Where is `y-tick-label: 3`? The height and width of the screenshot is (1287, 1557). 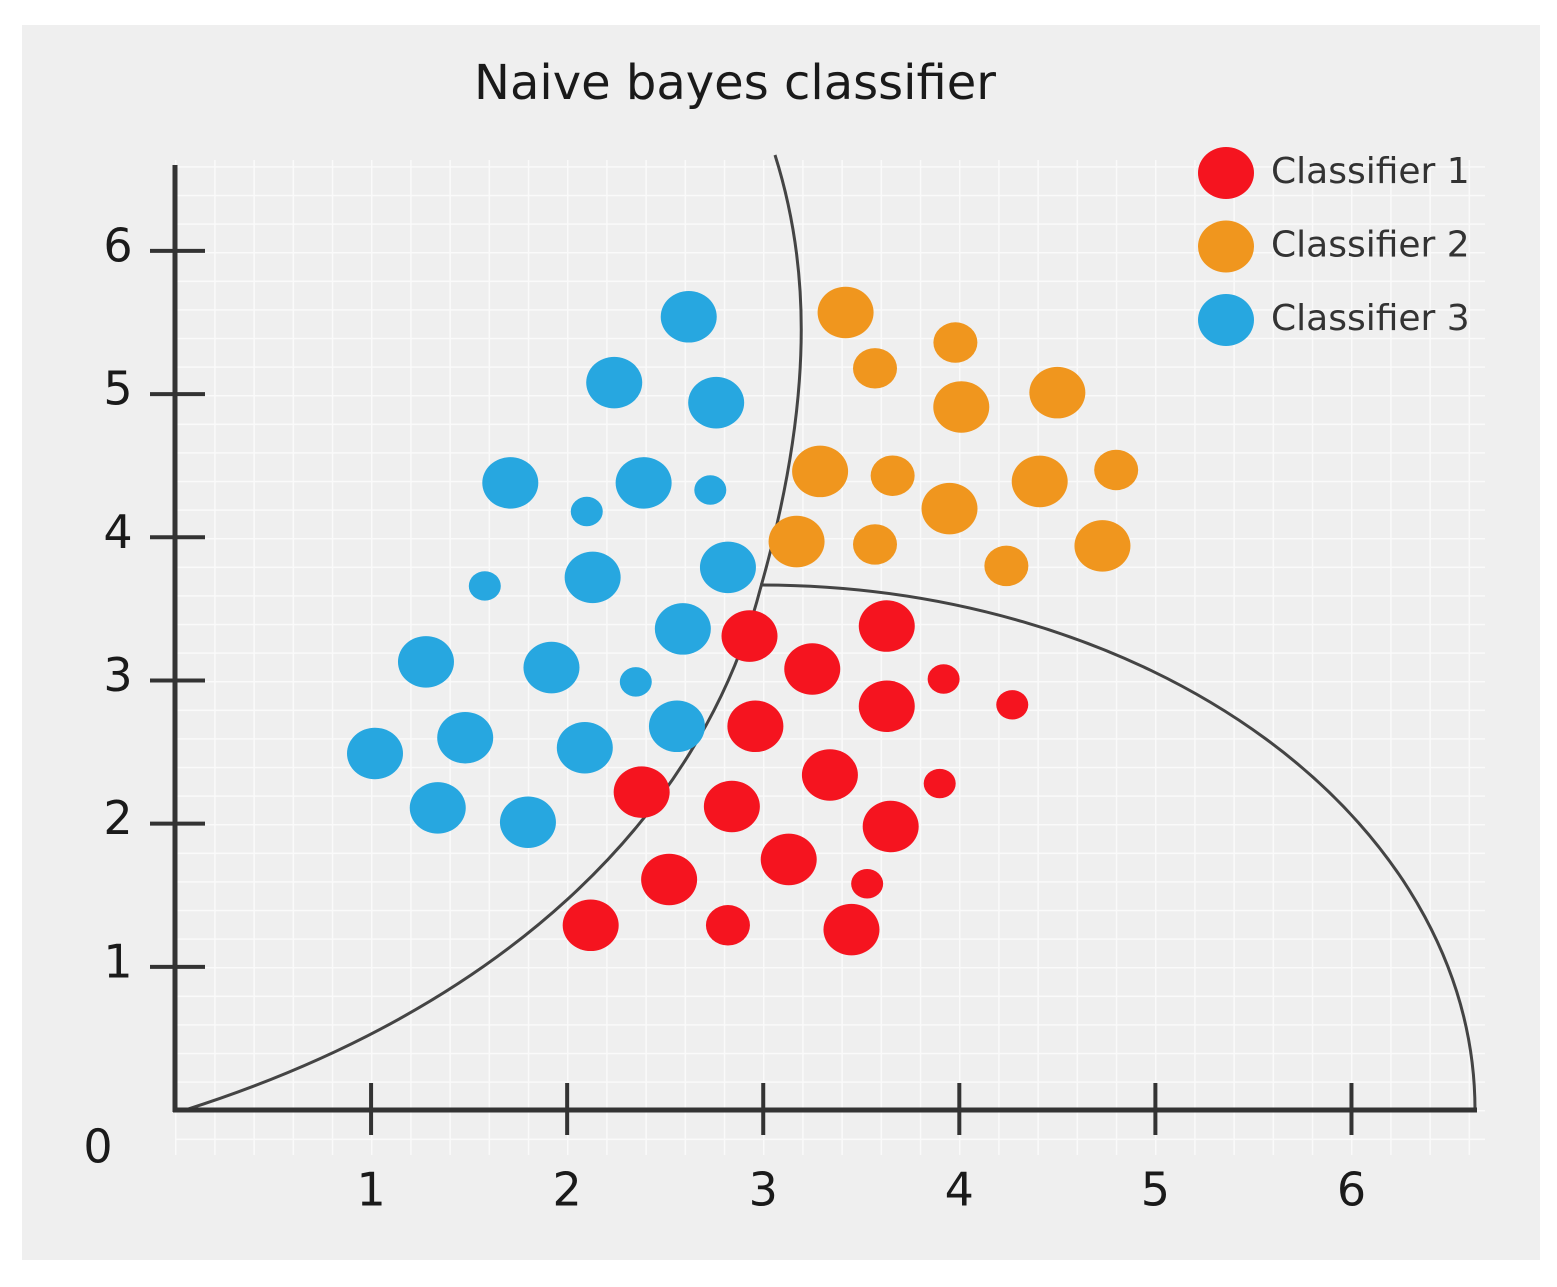 y-tick-label: 3 is located at coordinates (117, 675).